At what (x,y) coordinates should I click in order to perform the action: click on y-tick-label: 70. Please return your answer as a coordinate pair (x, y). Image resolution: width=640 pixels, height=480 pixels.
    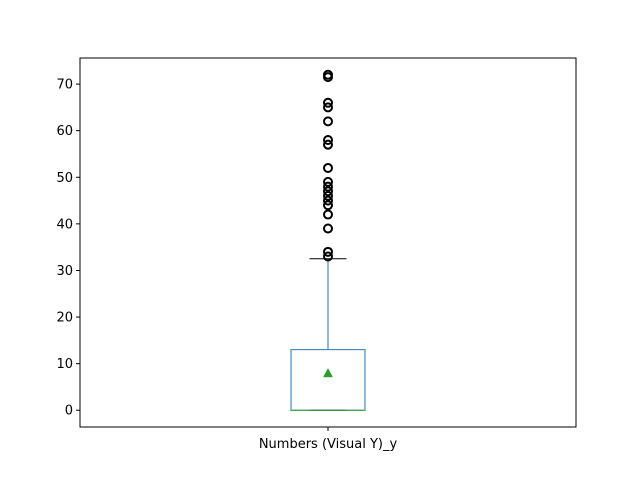
    Looking at the image, I should click on (64, 85).